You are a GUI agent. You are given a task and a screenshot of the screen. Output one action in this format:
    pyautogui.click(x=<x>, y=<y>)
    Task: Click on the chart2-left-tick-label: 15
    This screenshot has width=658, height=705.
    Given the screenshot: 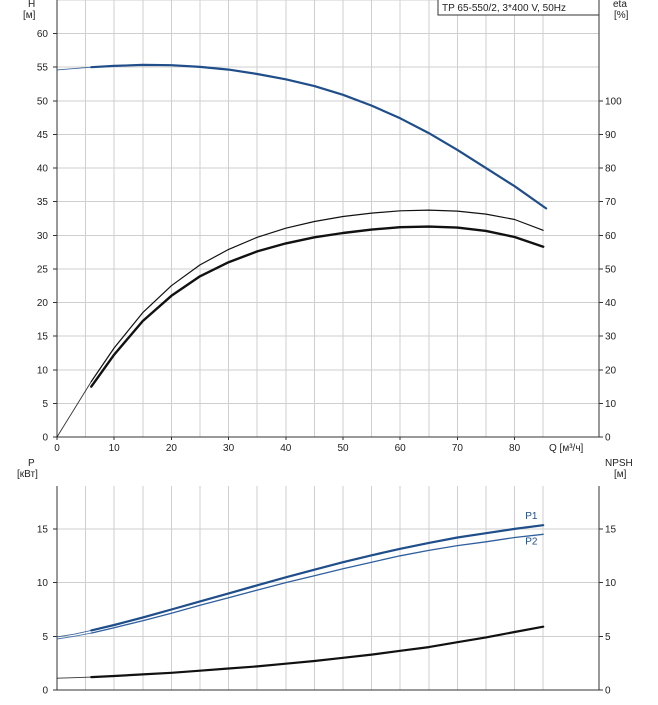 What is the action you would take?
    pyautogui.click(x=43, y=529)
    